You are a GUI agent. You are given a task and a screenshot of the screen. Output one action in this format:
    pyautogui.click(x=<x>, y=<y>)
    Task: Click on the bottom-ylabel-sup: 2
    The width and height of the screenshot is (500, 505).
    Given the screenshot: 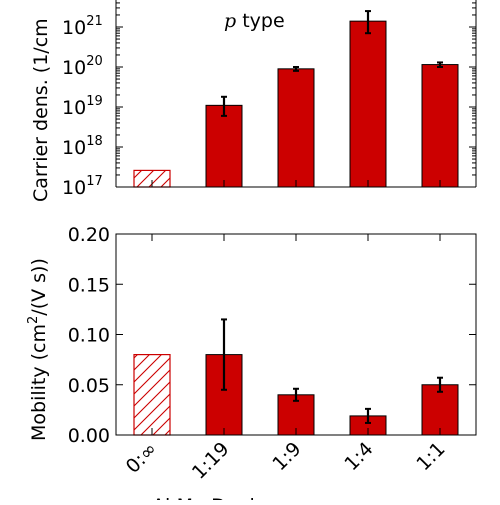 What is the action you would take?
    pyautogui.click(x=33, y=320)
    